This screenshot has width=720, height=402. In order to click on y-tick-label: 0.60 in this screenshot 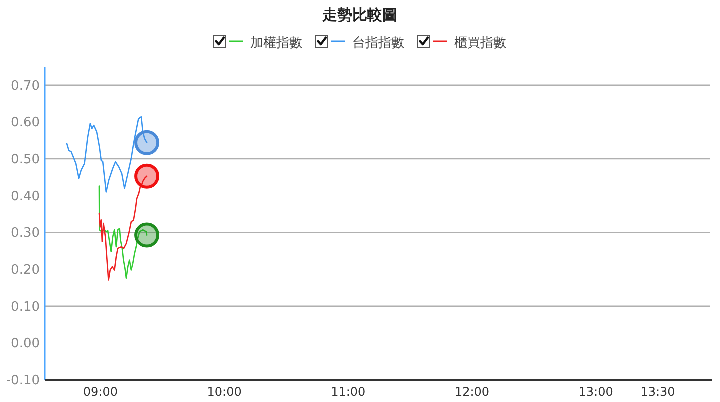, I will do `click(25, 123)`.